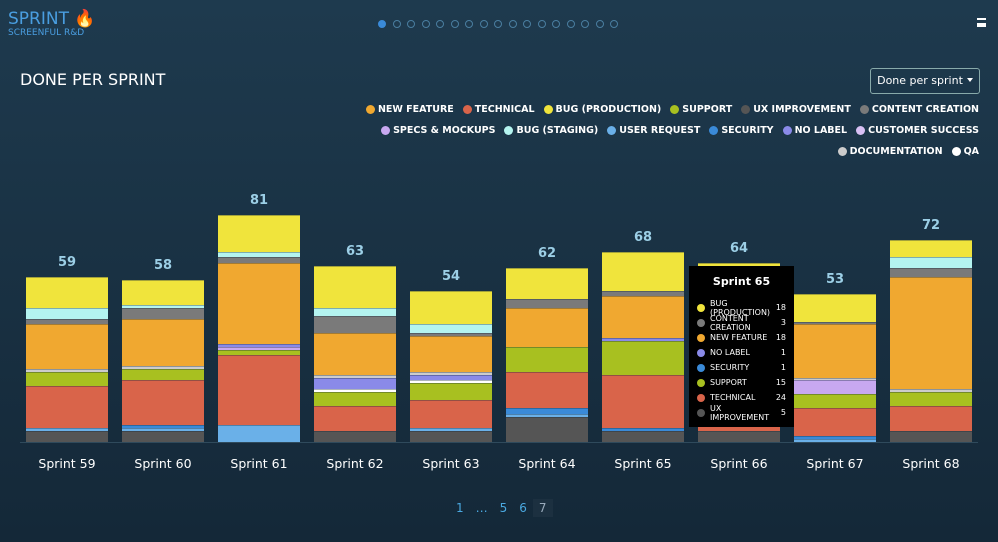  Describe the element at coordinates (741, 323) in the screenshot. I see `tooltip-row: CONTENT CREATION 3` at that location.